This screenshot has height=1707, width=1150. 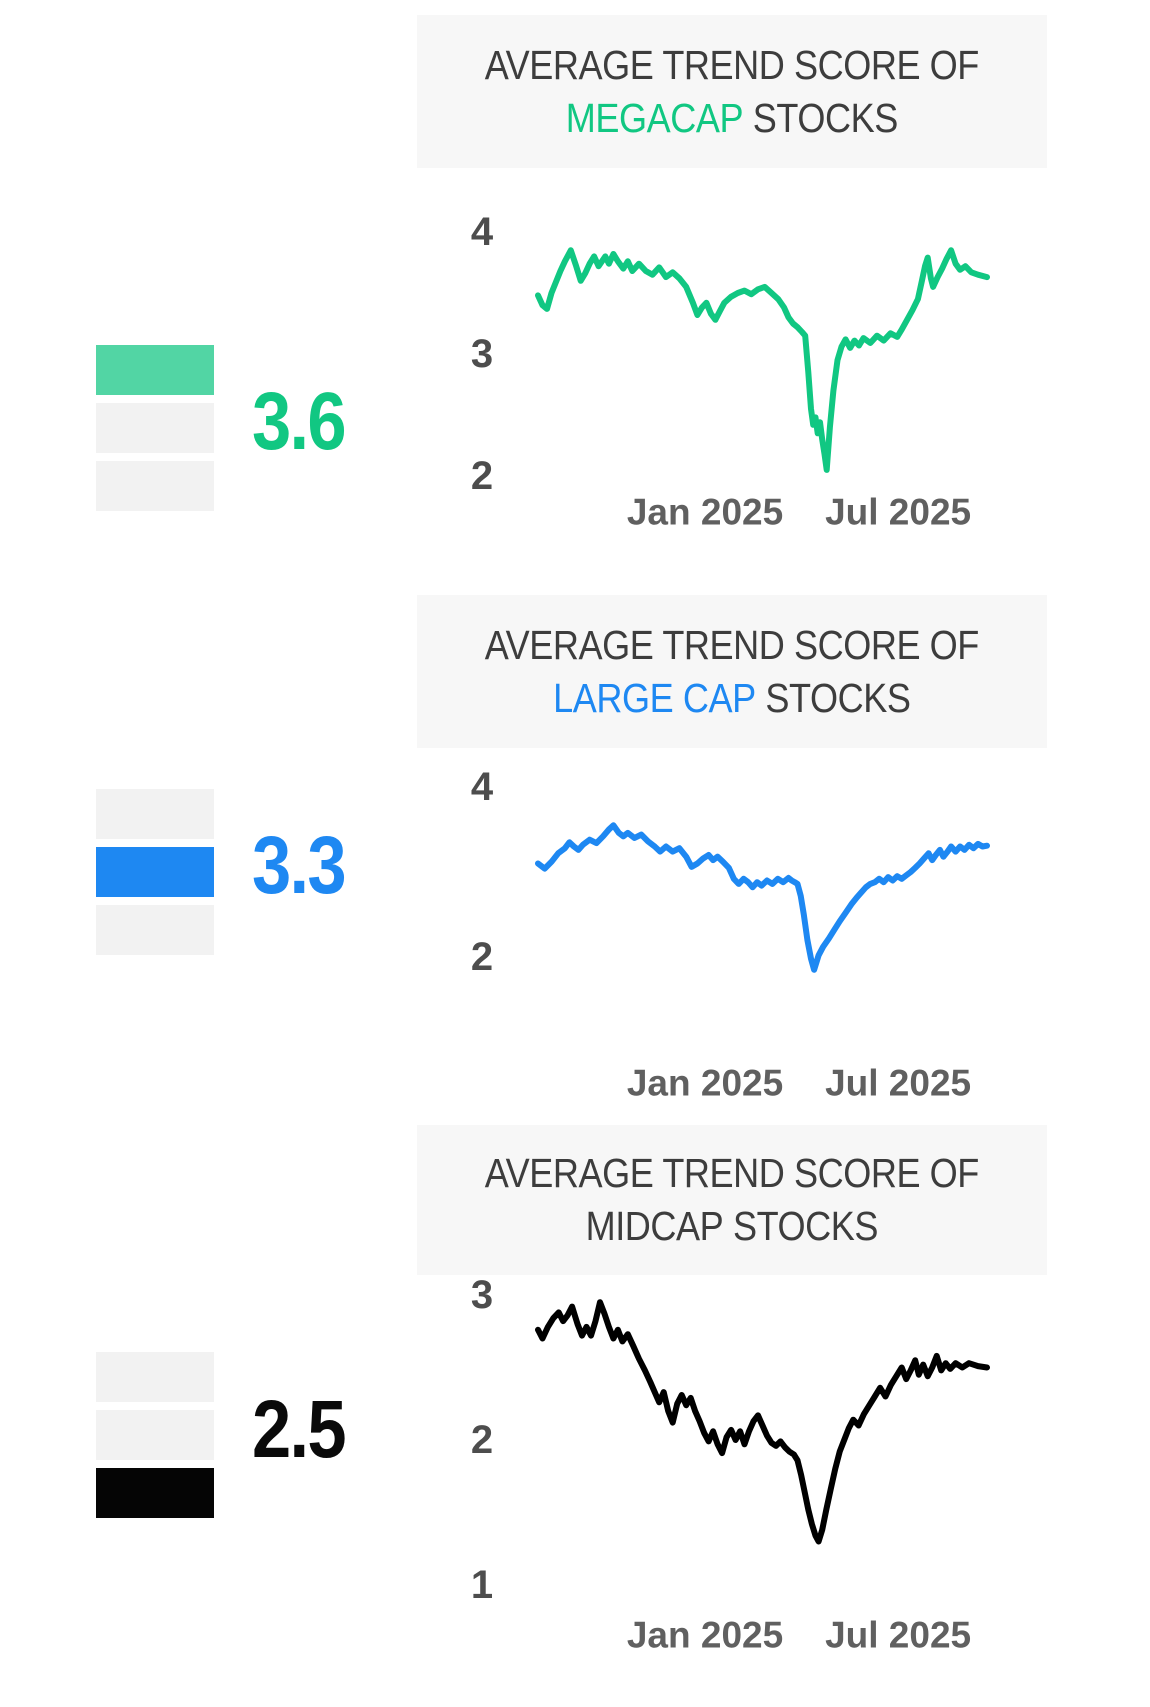 What do you see at coordinates (299, 865) in the screenshot?
I see `current-score-value: 3.3` at bounding box center [299, 865].